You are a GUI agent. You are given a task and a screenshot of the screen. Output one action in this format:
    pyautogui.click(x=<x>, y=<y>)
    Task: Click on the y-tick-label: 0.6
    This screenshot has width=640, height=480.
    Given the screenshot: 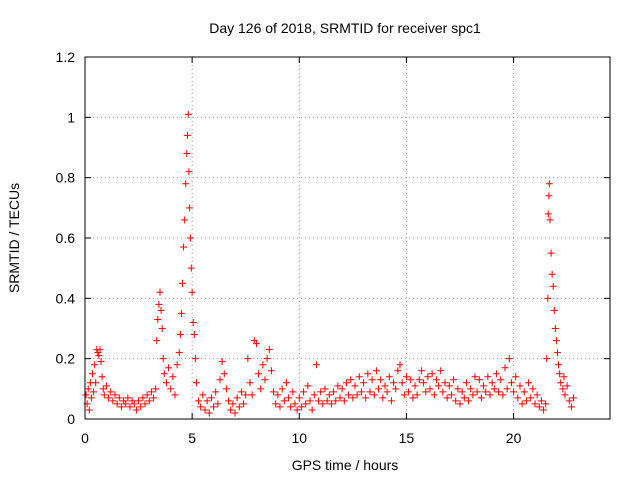 What is the action you would take?
    pyautogui.click(x=66, y=238)
    